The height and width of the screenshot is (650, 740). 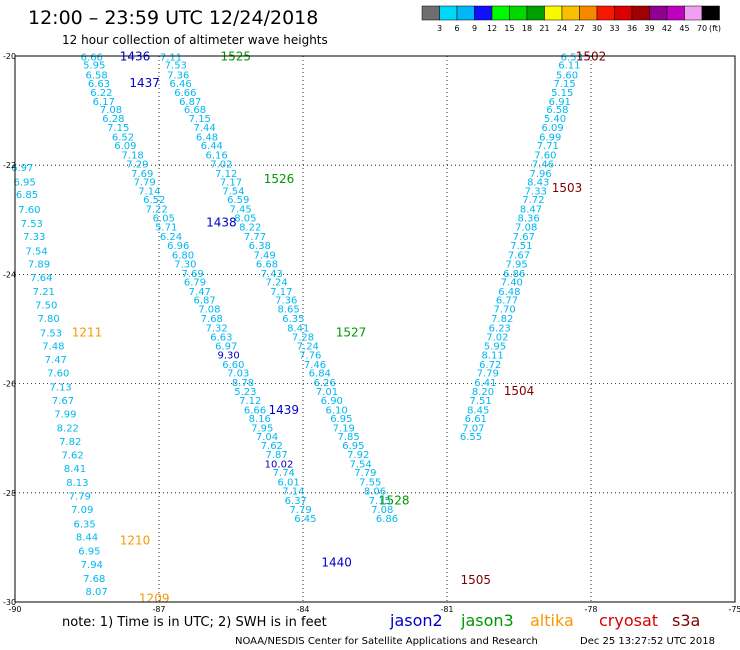 What do you see at coordinates (92, 565) in the screenshot?
I see `wave-height-value: 7.94` at bounding box center [92, 565].